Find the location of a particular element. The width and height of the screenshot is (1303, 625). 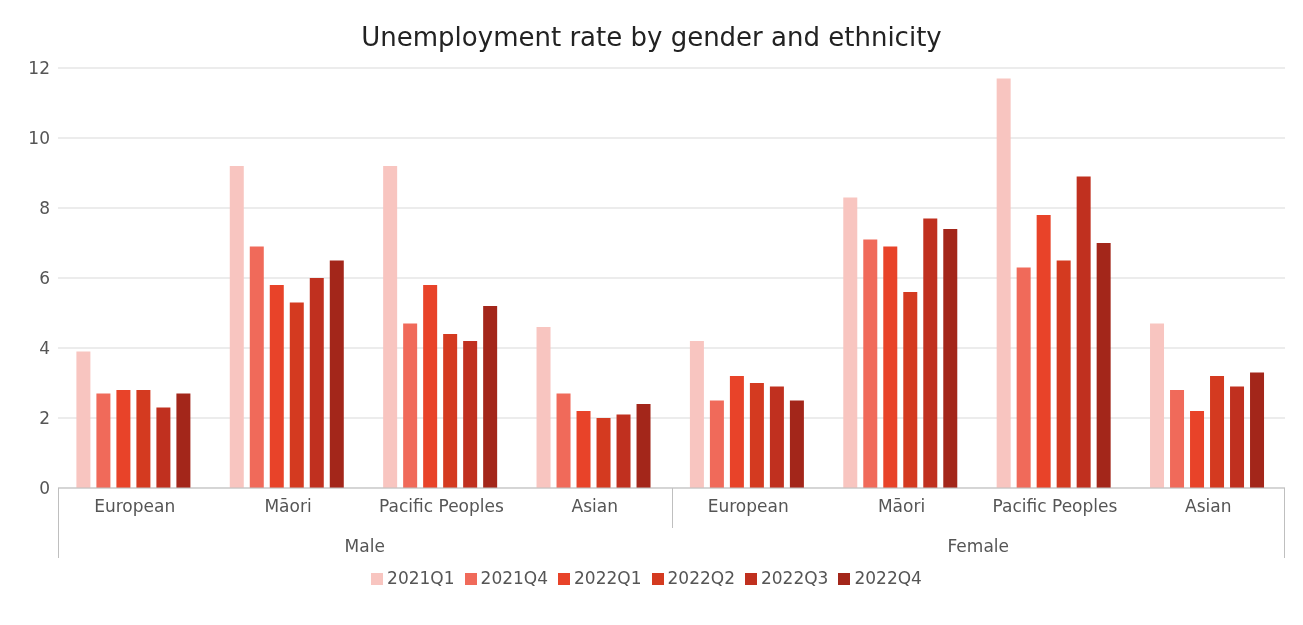

legend-label: 2021Q1 is located at coordinates (421, 578).